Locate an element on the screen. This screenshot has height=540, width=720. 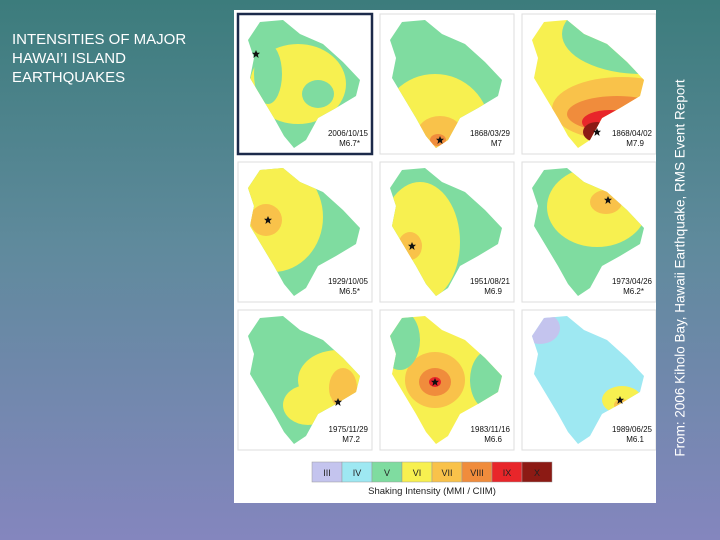
legend-label: VI is located at coordinates (417, 473).